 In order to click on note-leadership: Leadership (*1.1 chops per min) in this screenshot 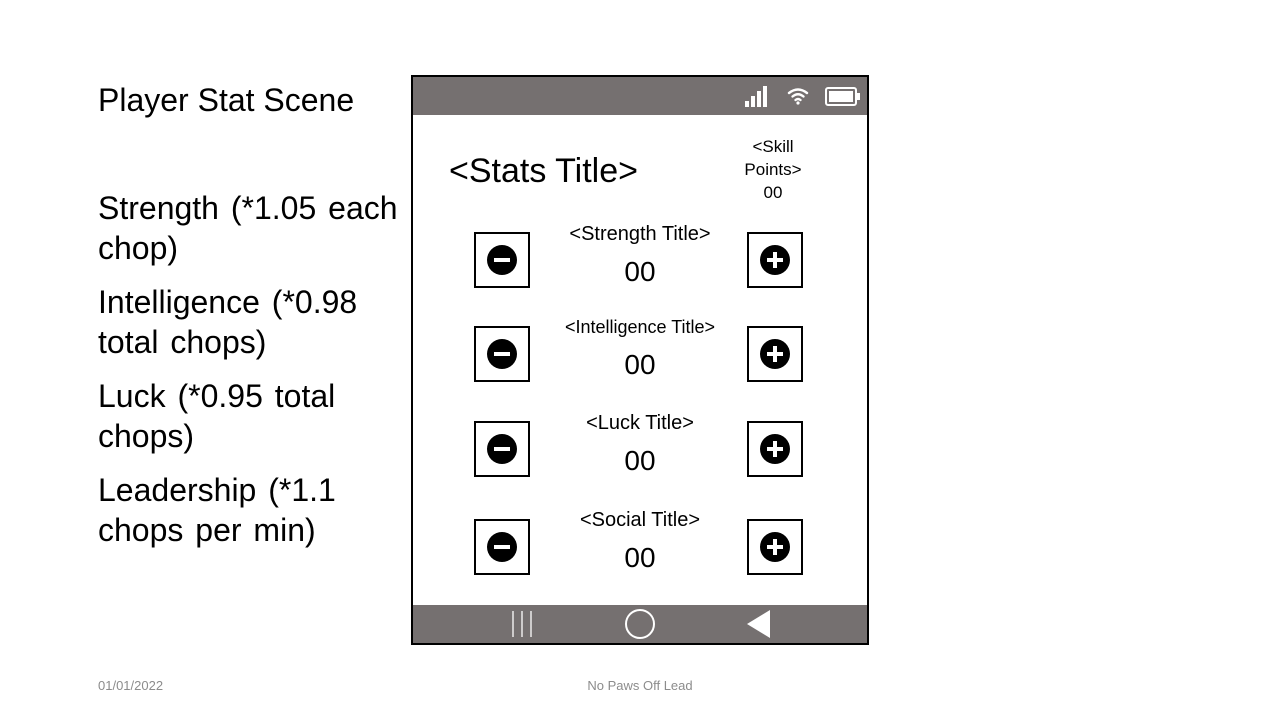, I will do `click(217, 510)`.